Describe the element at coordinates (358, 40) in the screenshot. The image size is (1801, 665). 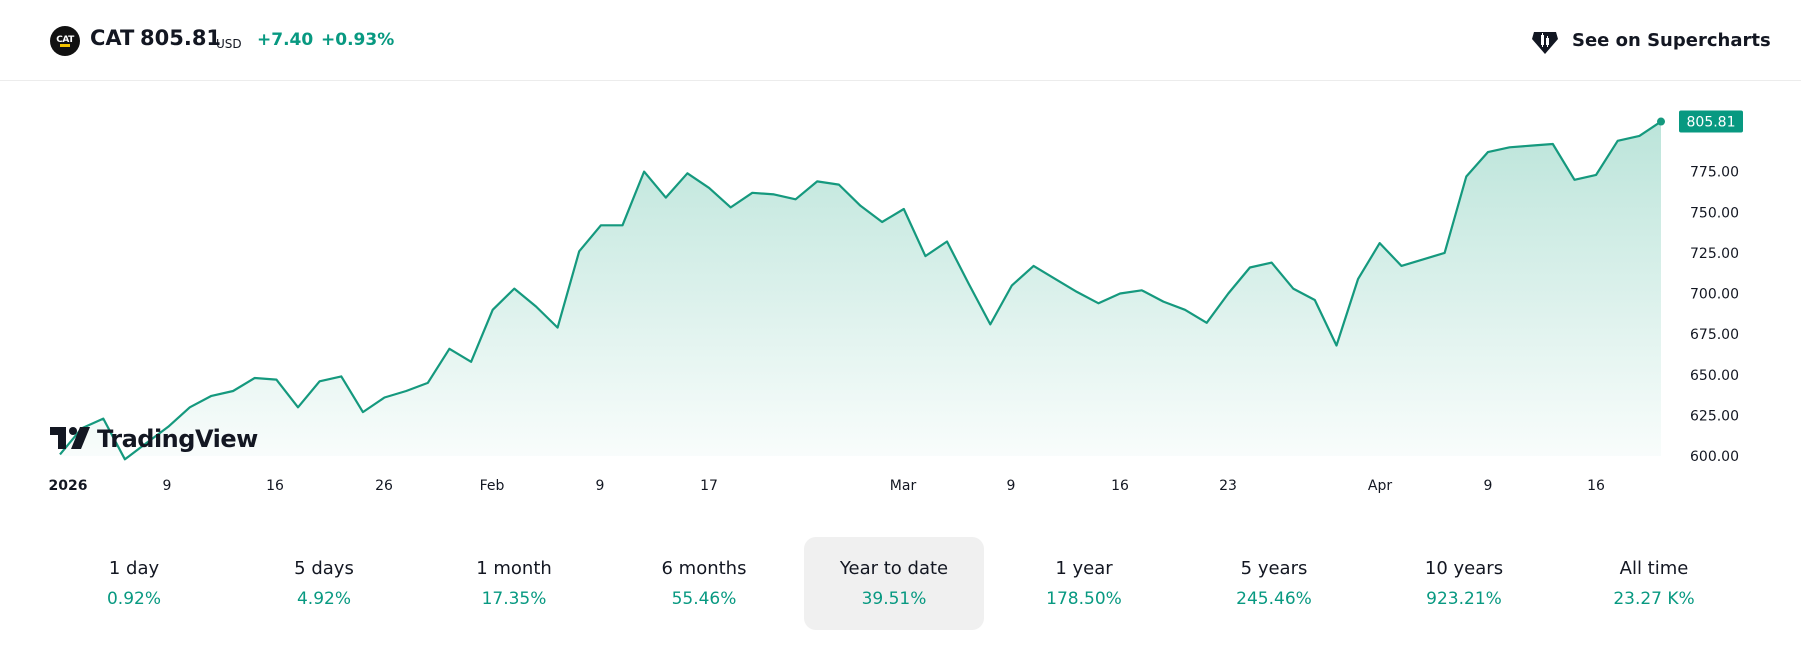
I see `price-change-percent: +0.93%` at that location.